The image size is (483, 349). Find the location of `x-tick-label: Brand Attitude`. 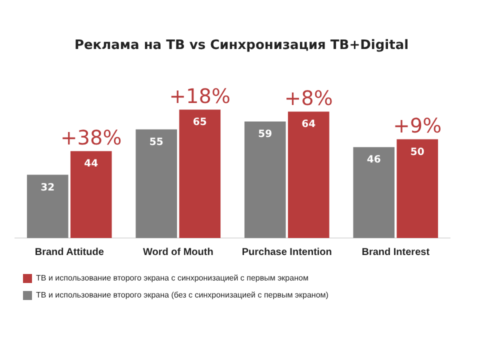

x-tick-label: Brand Attitude is located at coordinates (69, 252).